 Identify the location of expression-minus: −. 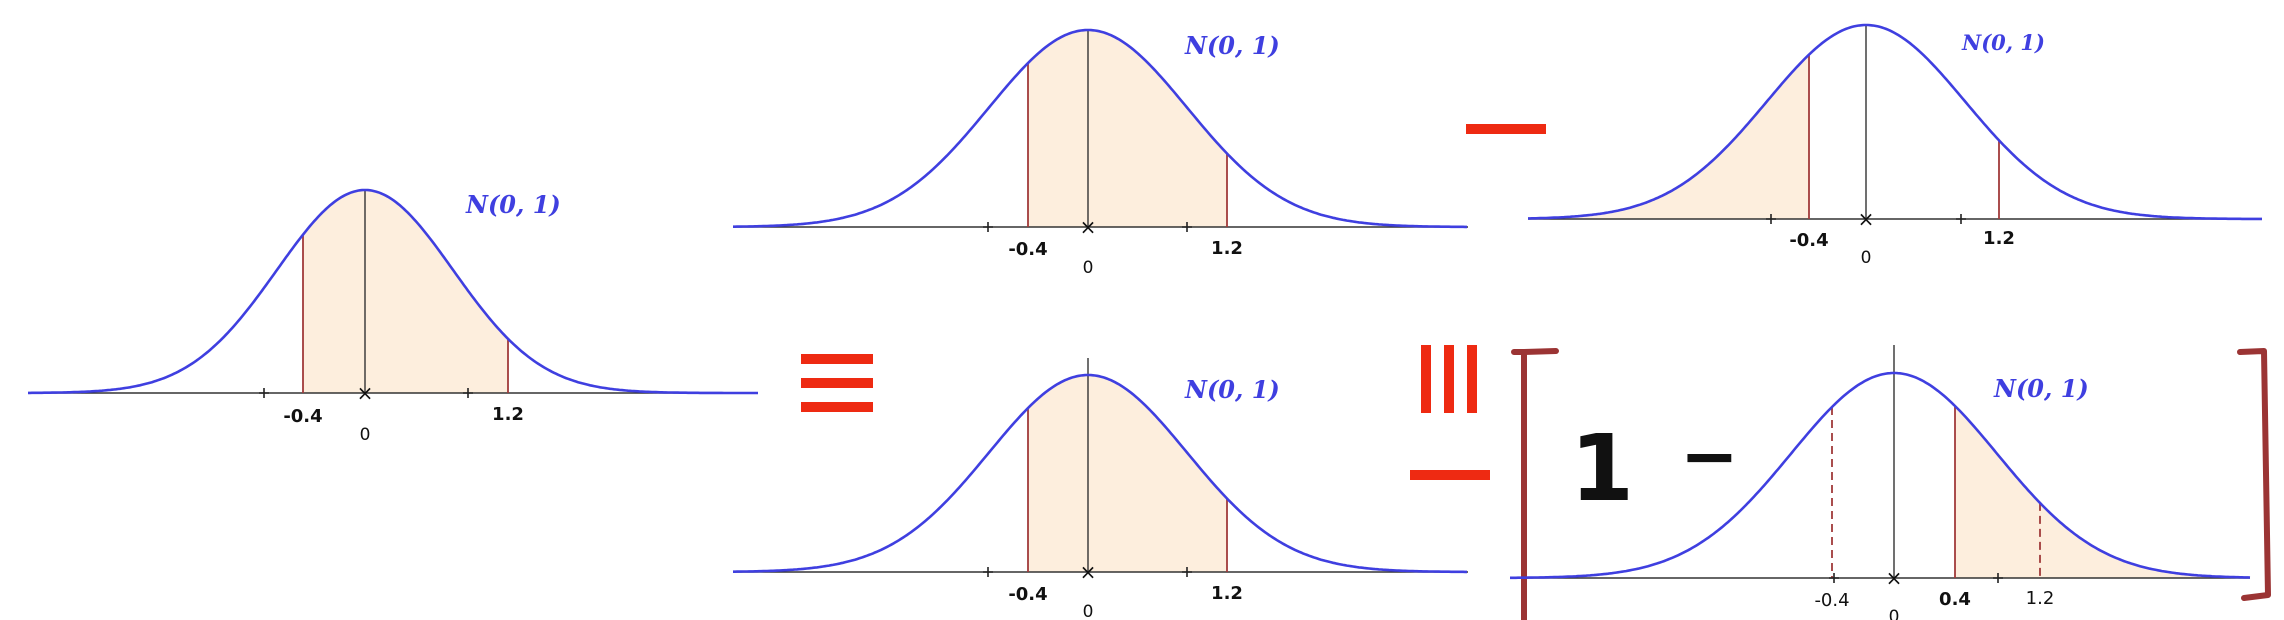
(1709, 456).